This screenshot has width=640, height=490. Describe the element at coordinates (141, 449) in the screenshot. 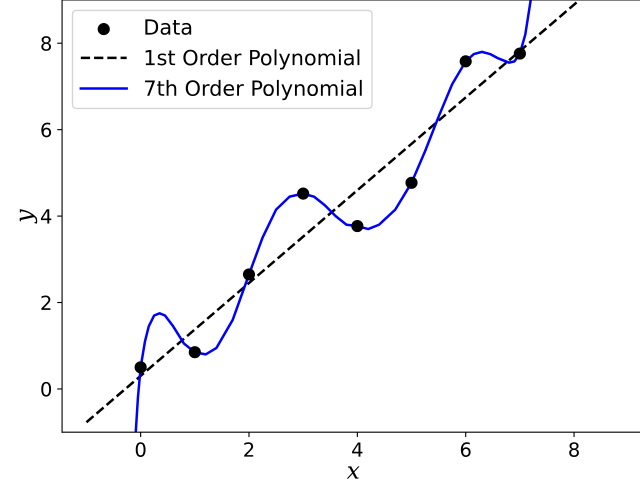

I see `x-tick-label: 0` at that location.